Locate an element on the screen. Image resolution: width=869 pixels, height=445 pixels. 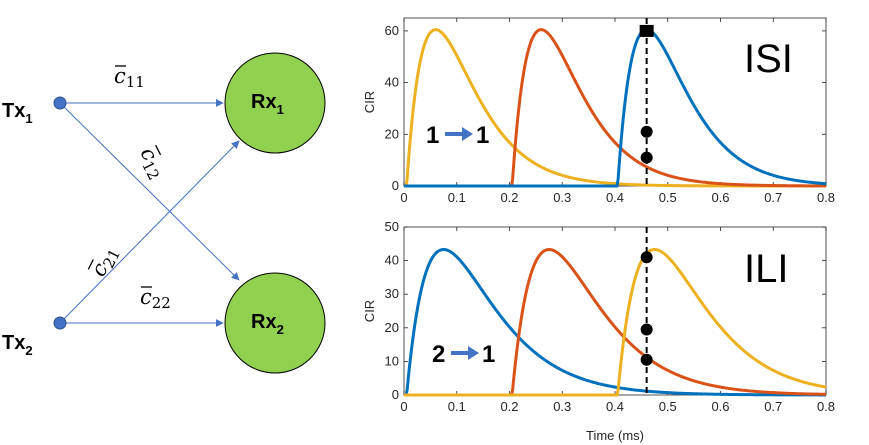
link-c12 is located at coordinates (149, 191).